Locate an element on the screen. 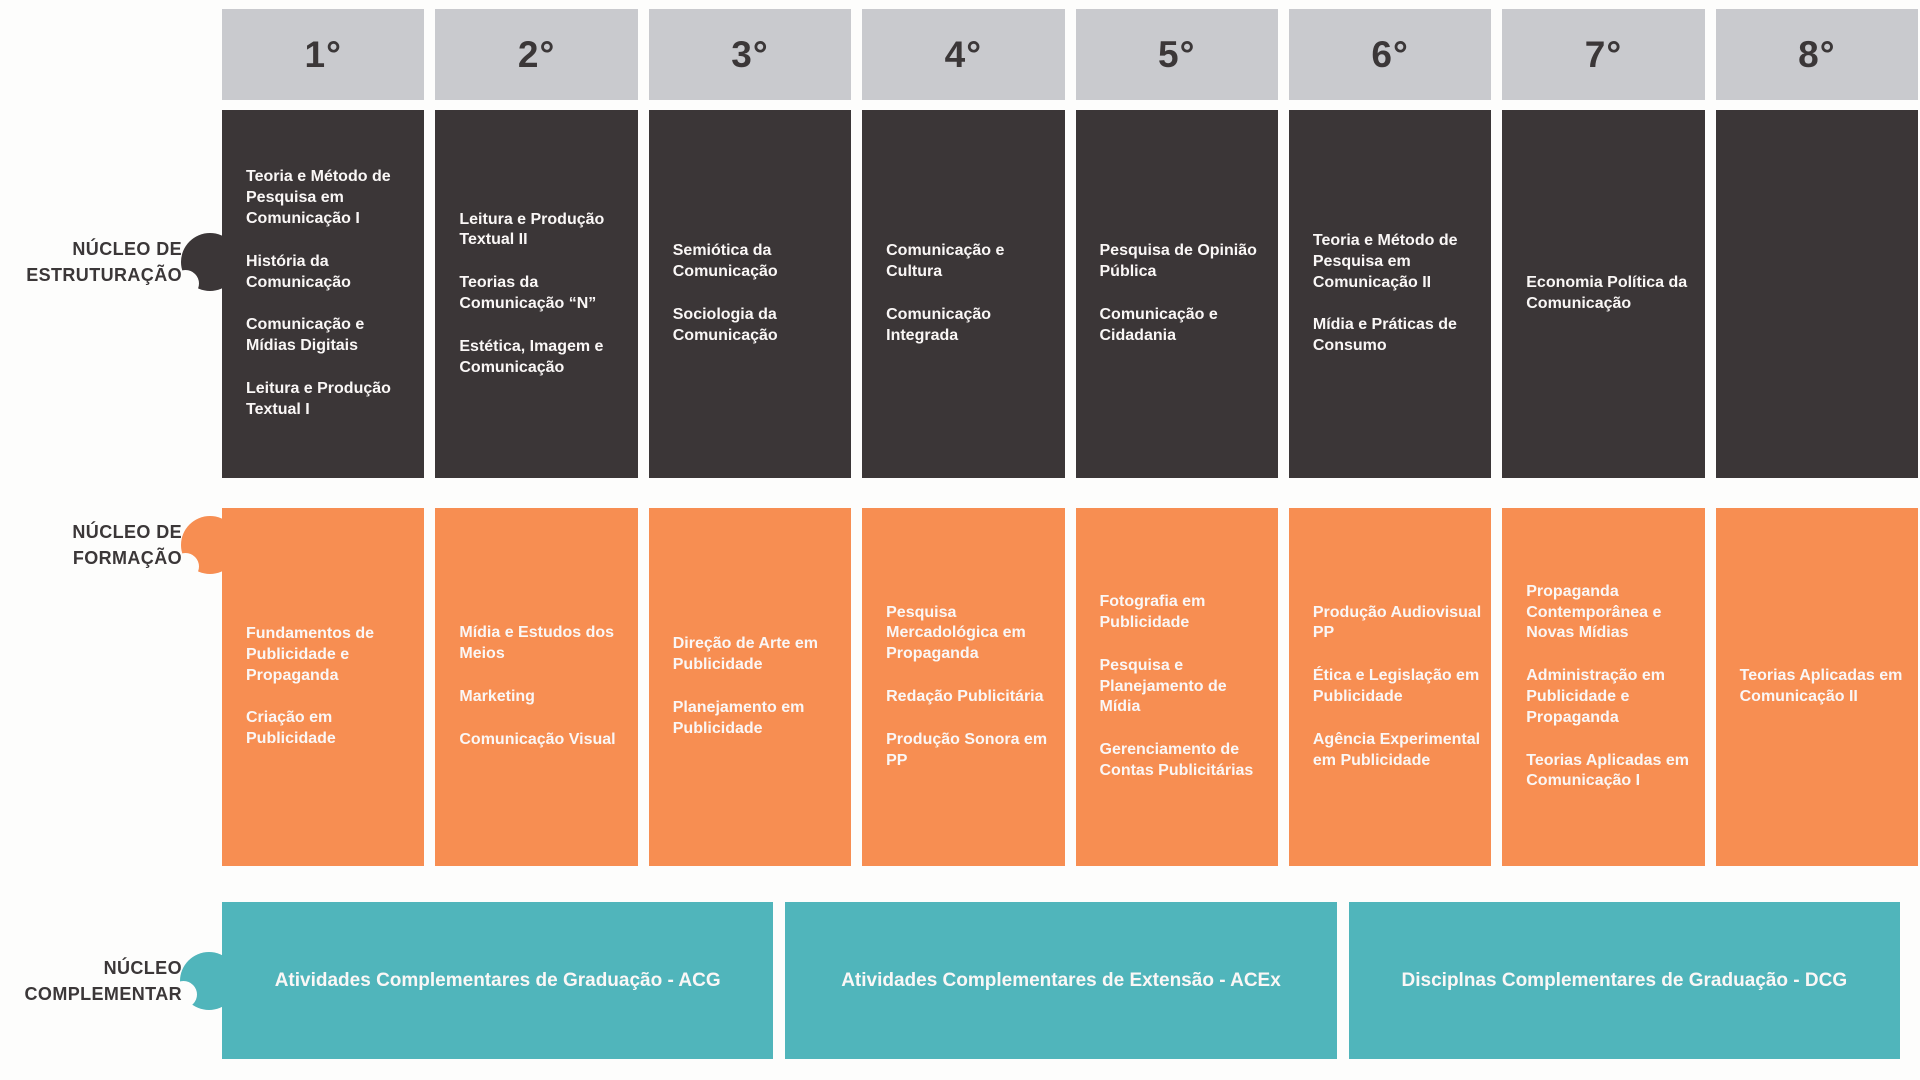 Image resolution: width=1920 pixels, height=1080 pixels. course-item: Teorias Aplicadas em Comunicação II is located at coordinates (1821, 686).